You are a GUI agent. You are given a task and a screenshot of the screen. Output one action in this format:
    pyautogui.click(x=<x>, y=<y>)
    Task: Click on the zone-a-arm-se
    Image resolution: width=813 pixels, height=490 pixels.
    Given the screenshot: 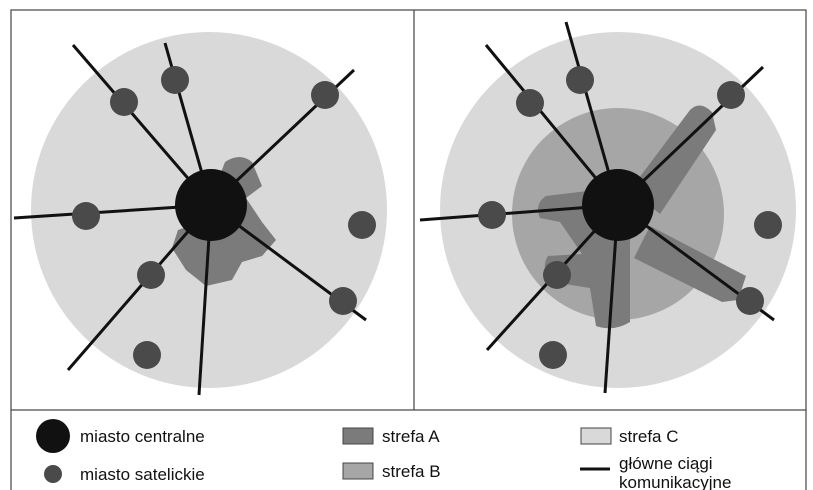 What is the action you would take?
    pyautogui.click(x=690, y=264)
    